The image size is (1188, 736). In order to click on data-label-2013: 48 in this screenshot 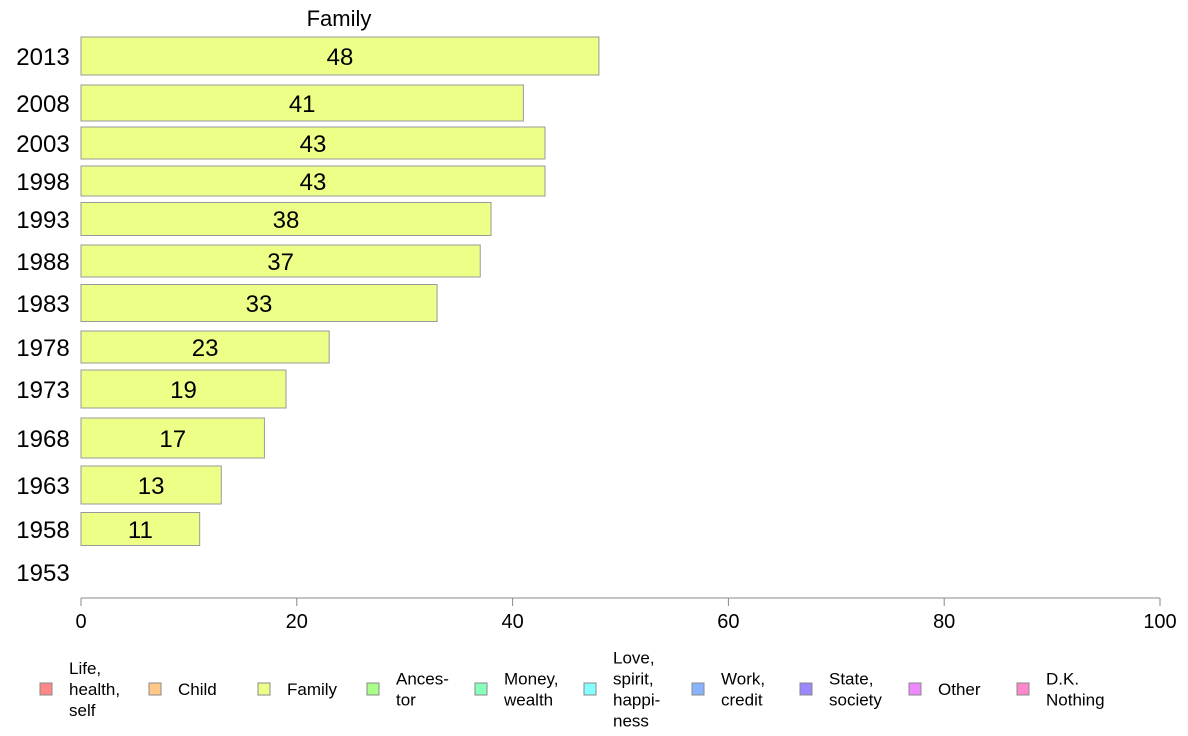, I will do `click(340, 57)`.